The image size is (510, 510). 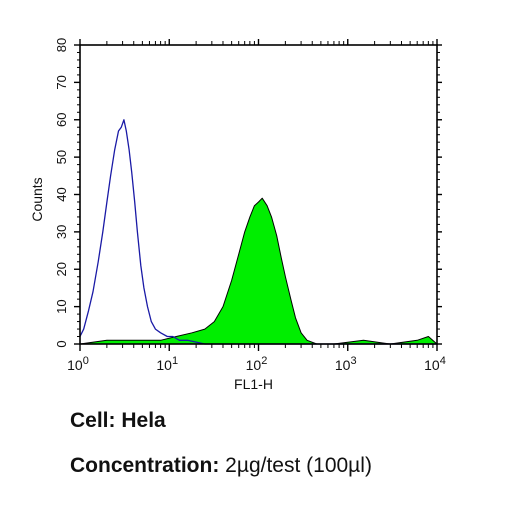 What do you see at coordinates (78, 364) in the screenshot?
I see `x-tick-label: 10⁰` at bounding box center [78, 364].